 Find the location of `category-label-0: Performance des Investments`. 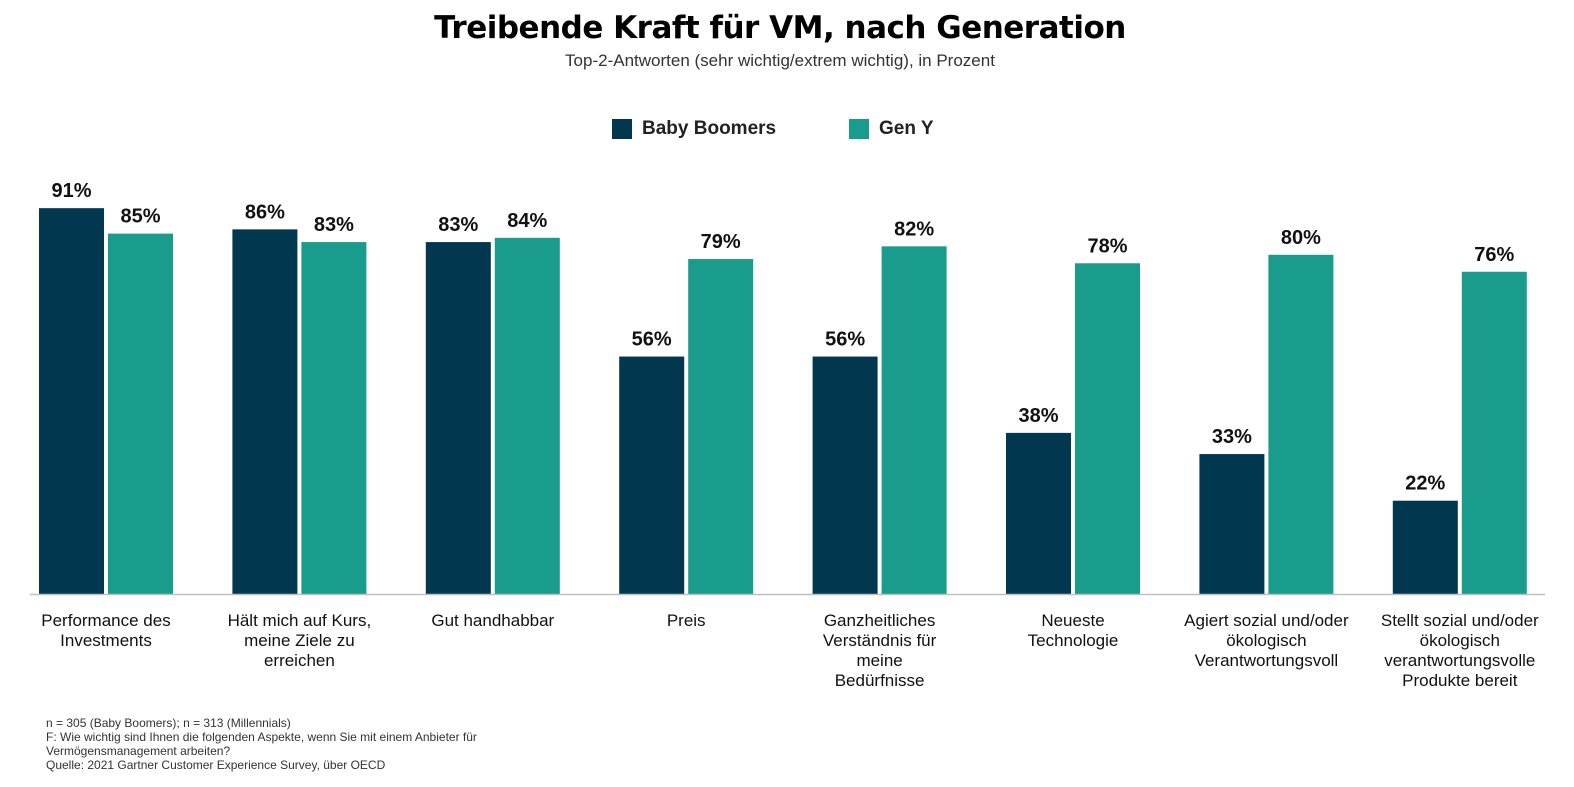

category-label-0: Performance des Investments is located at coordinates (106, 631).